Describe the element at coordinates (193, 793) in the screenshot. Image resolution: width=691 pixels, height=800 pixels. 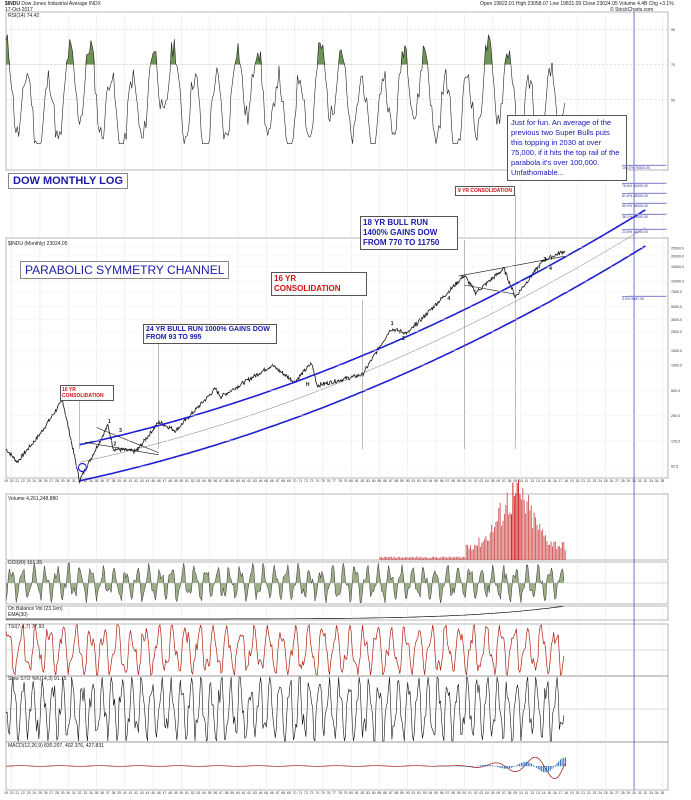
I see `x-tick-label: 52` at that location.